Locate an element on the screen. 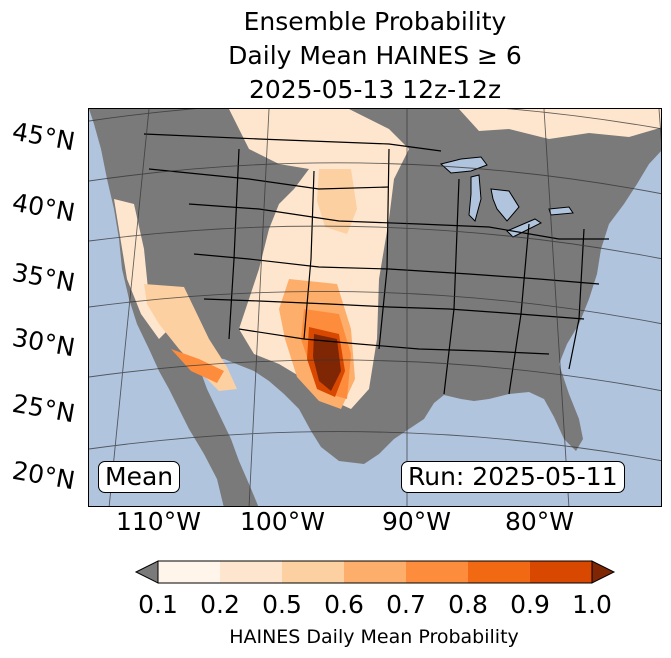  colorbar-under-arrow is located at coordinates (146, 572).